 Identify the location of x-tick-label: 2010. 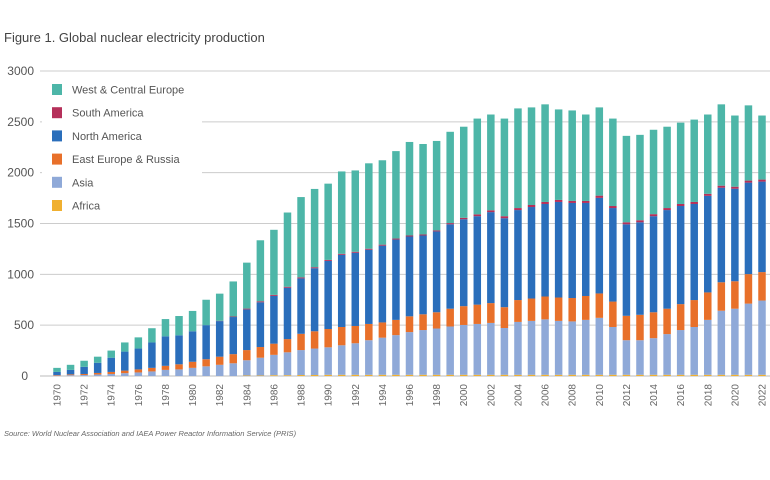
(600, 395).